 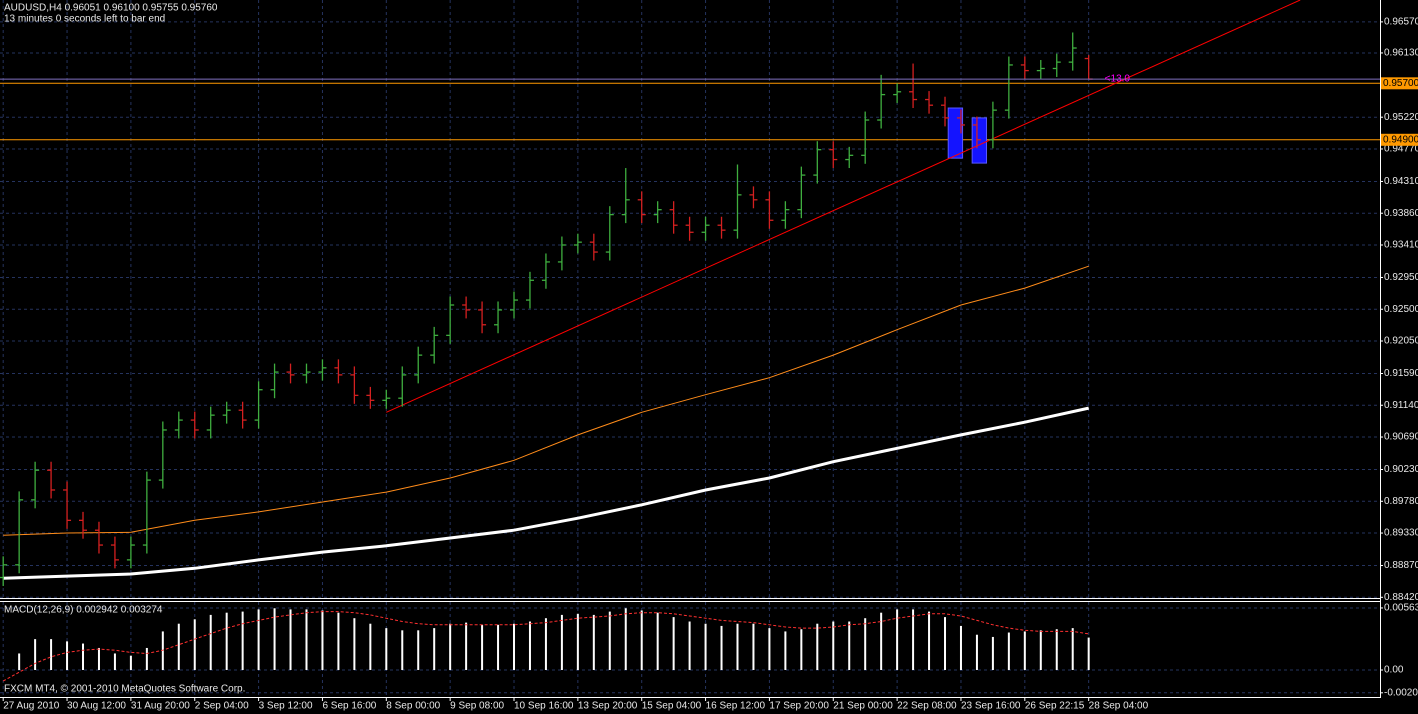 I want to click on y-tick-label: 0.93410, so click(x=1401, y=245).